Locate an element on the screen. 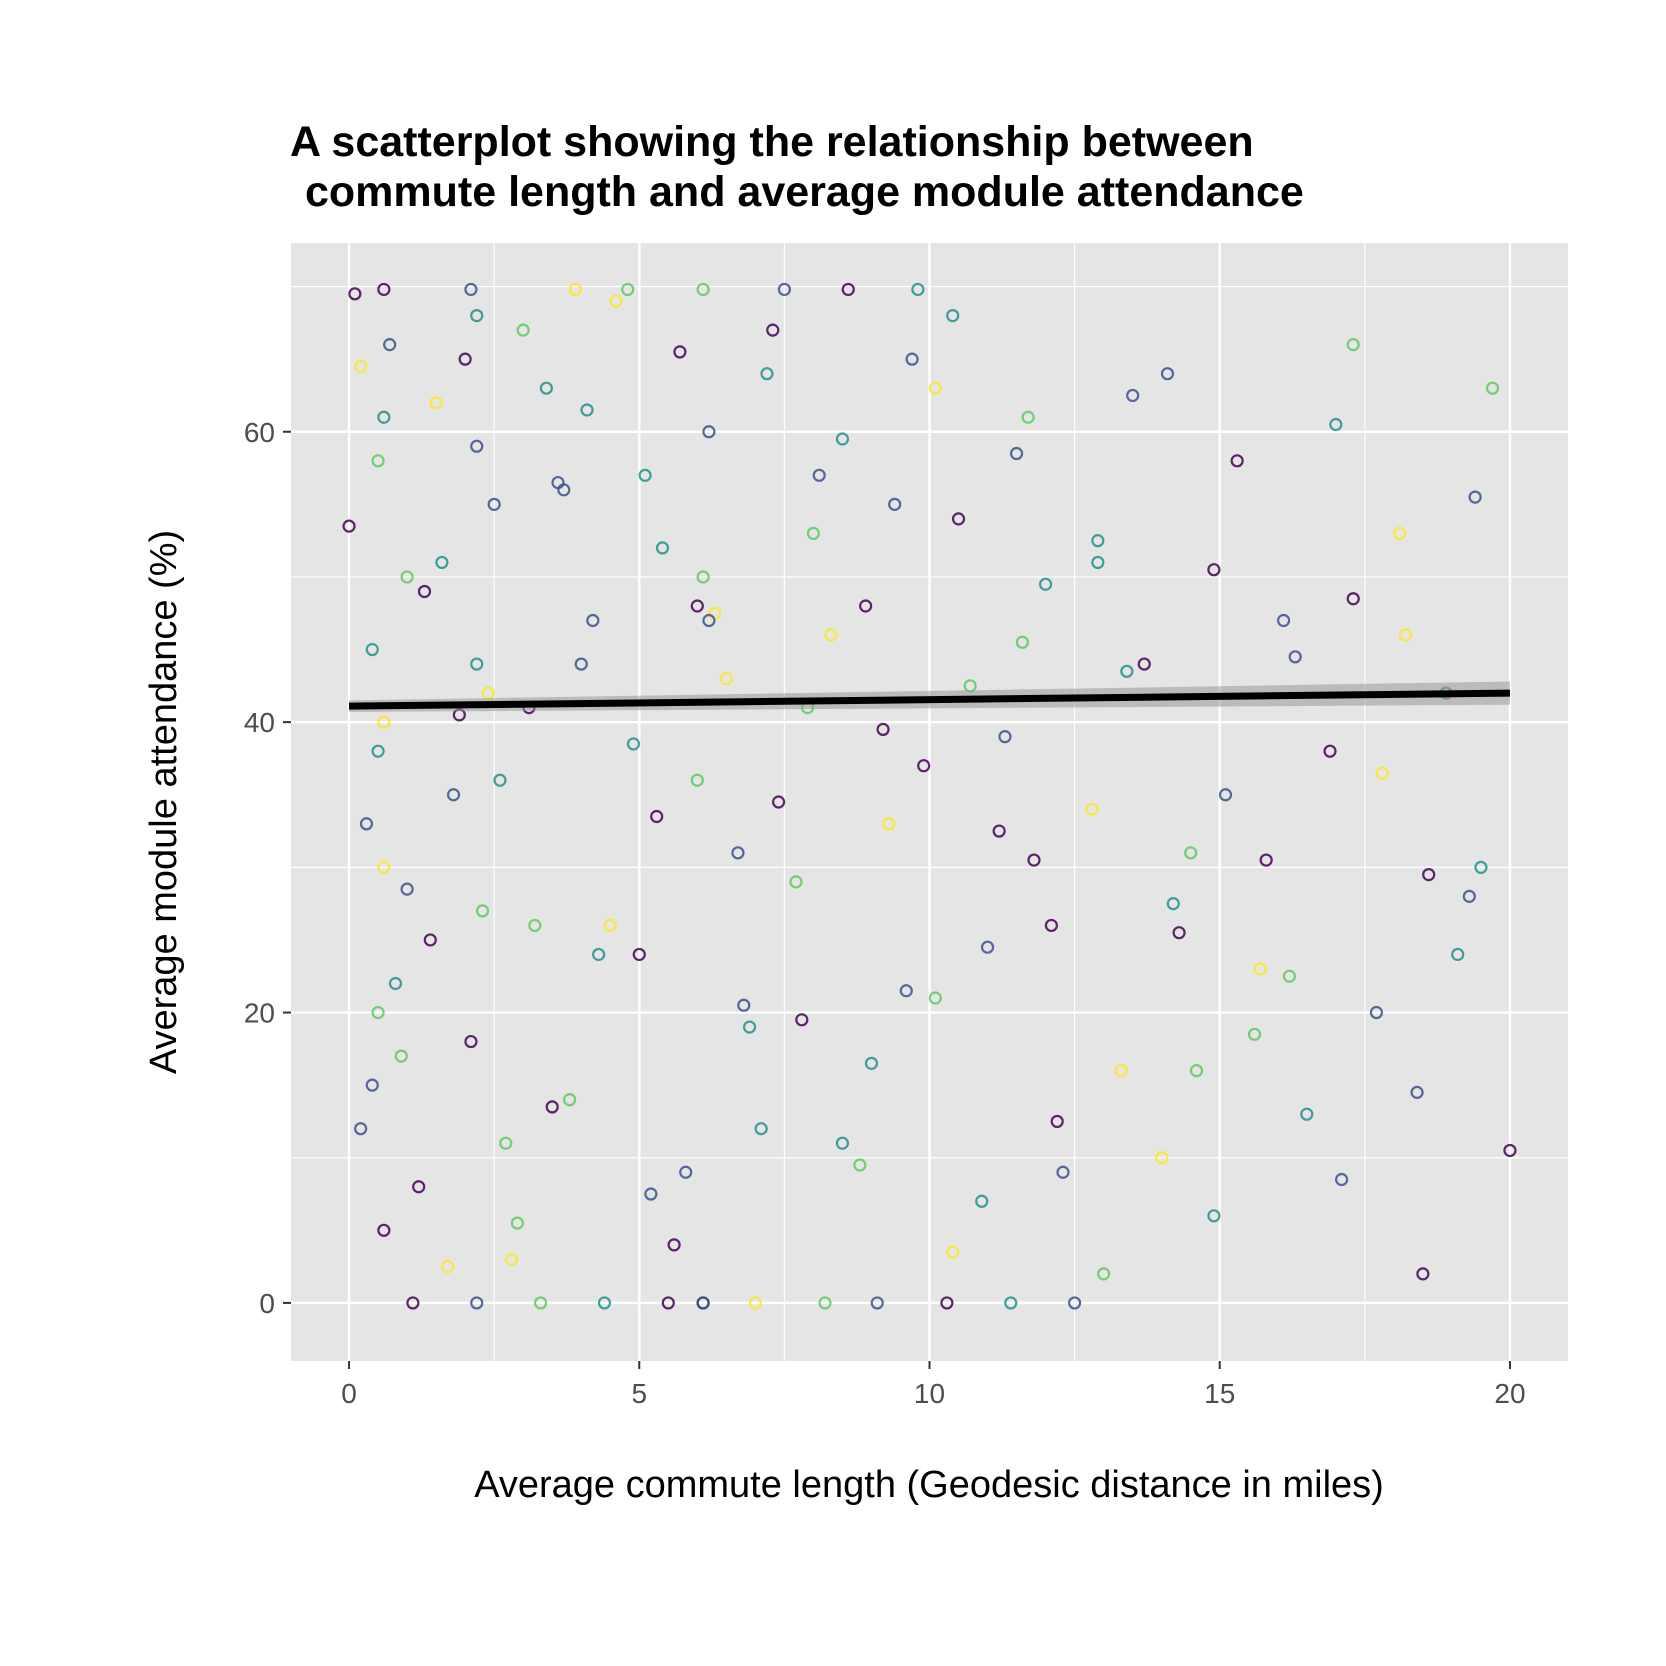 This screenshot has width=1666, height=1666. x-tick-label: 5 is located at coordinates (639, 1393).